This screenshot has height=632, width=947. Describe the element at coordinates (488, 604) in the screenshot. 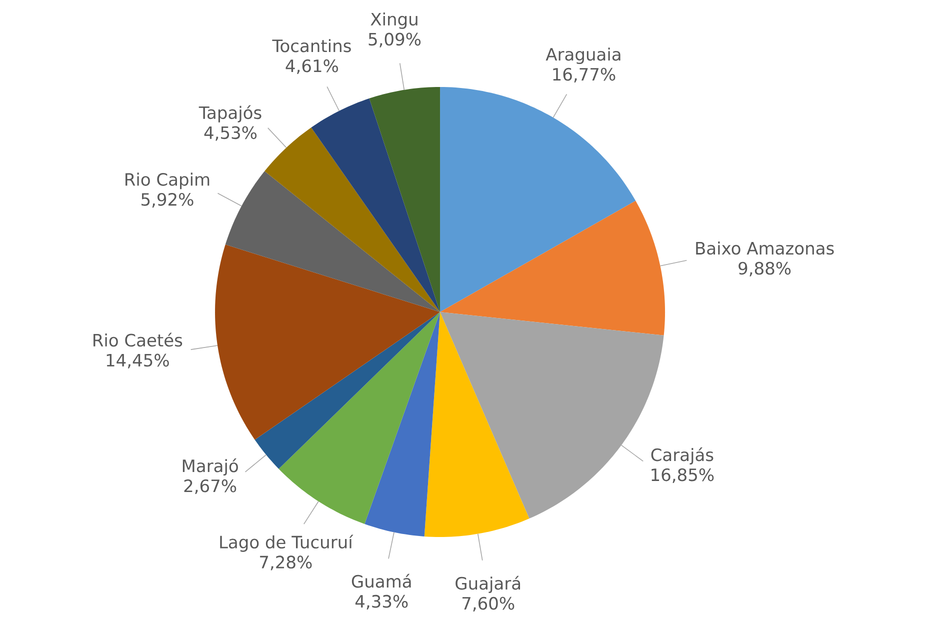

I see `data-label: 7,60%` at that location.